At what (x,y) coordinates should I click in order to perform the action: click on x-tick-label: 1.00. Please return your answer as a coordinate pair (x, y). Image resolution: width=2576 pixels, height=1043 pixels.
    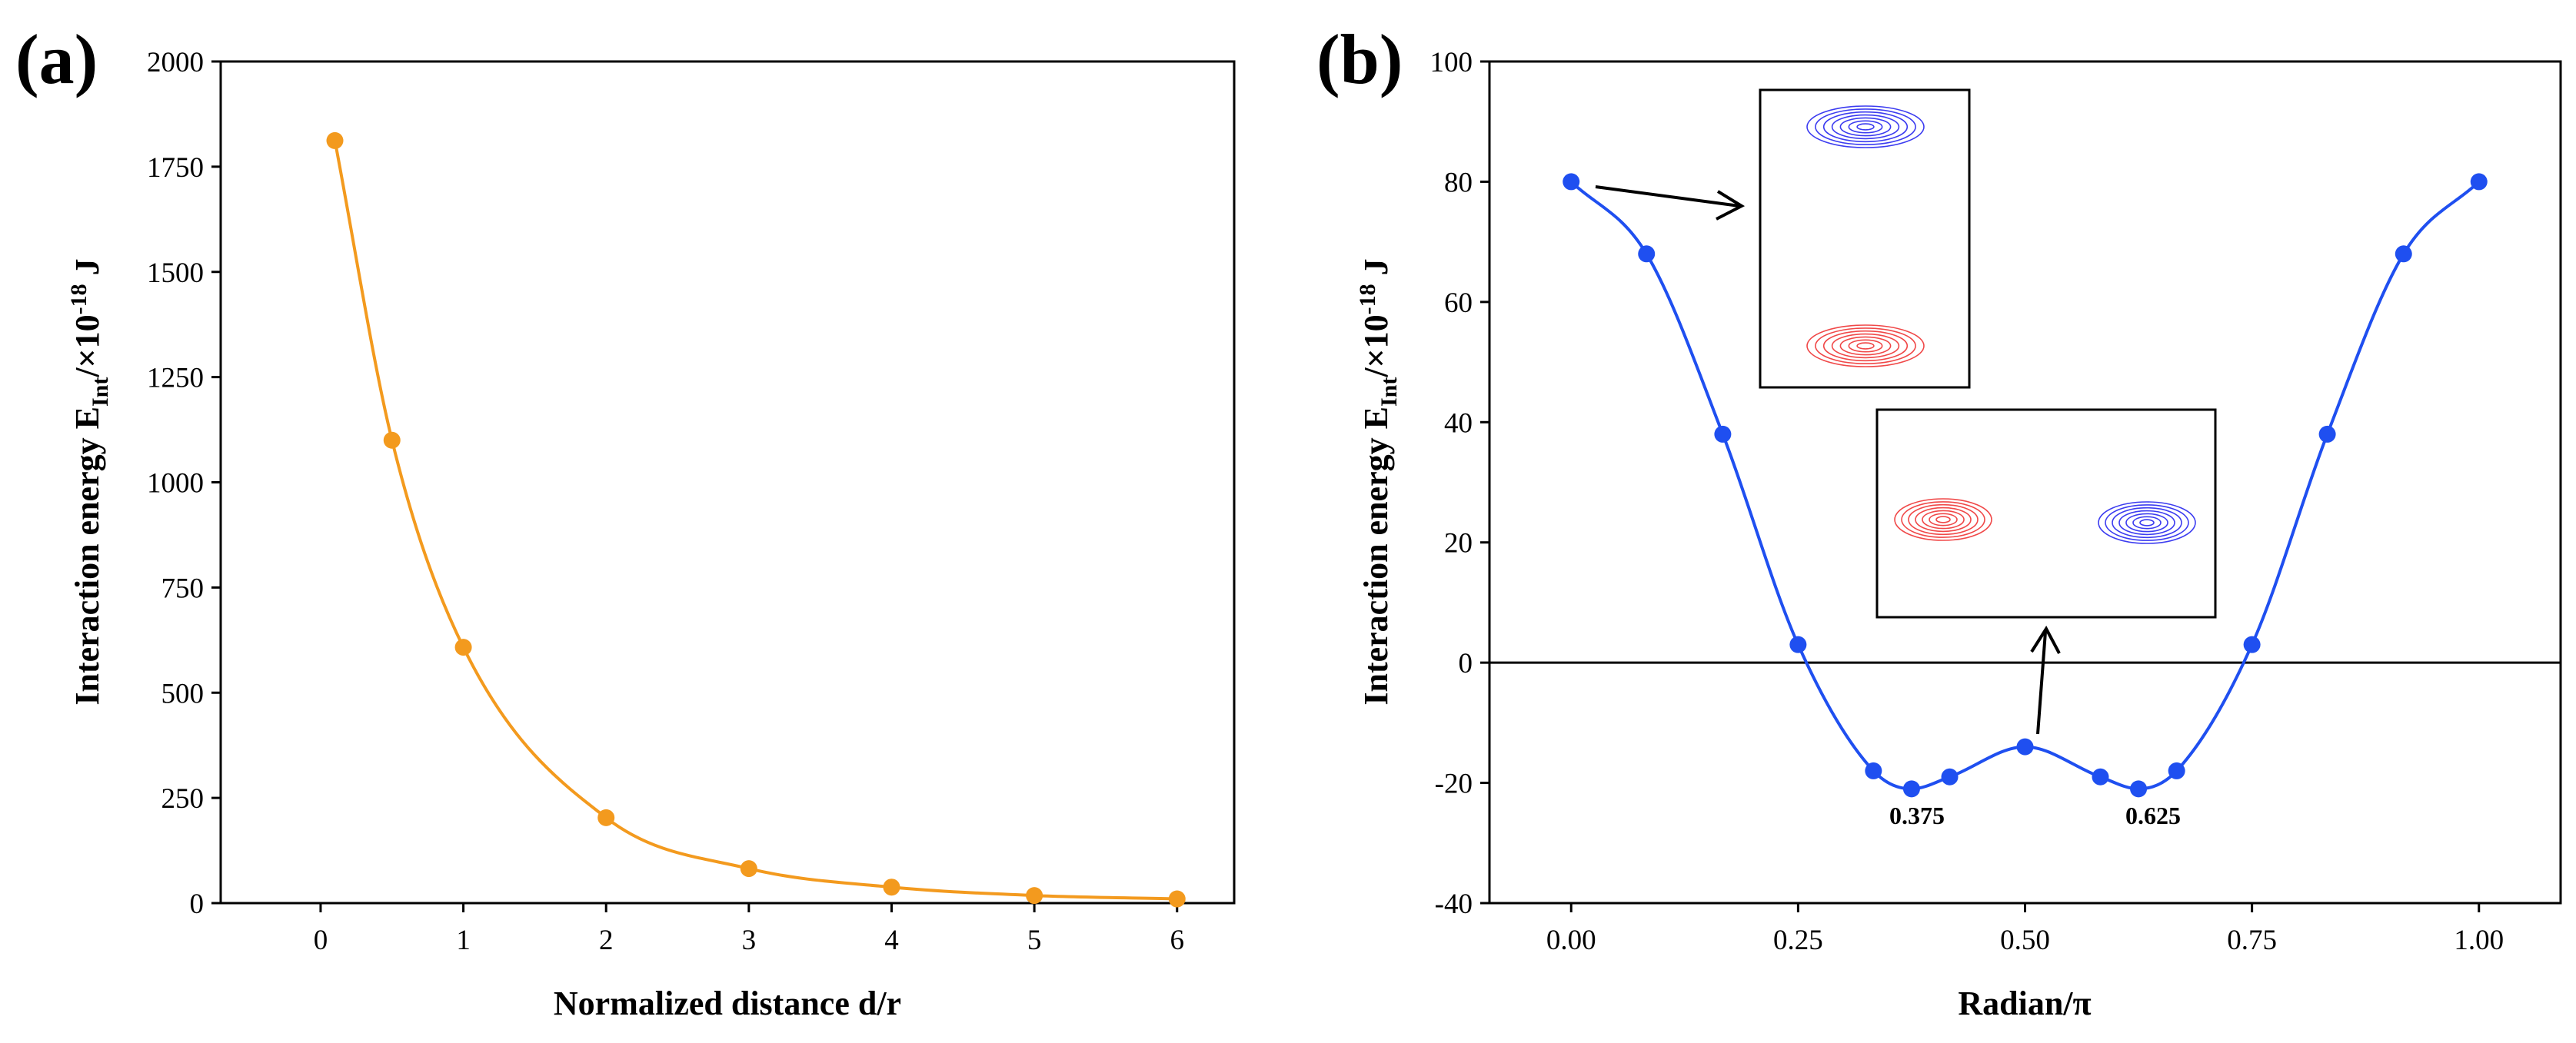
    Looking at the image, I should click on (2479, 941).